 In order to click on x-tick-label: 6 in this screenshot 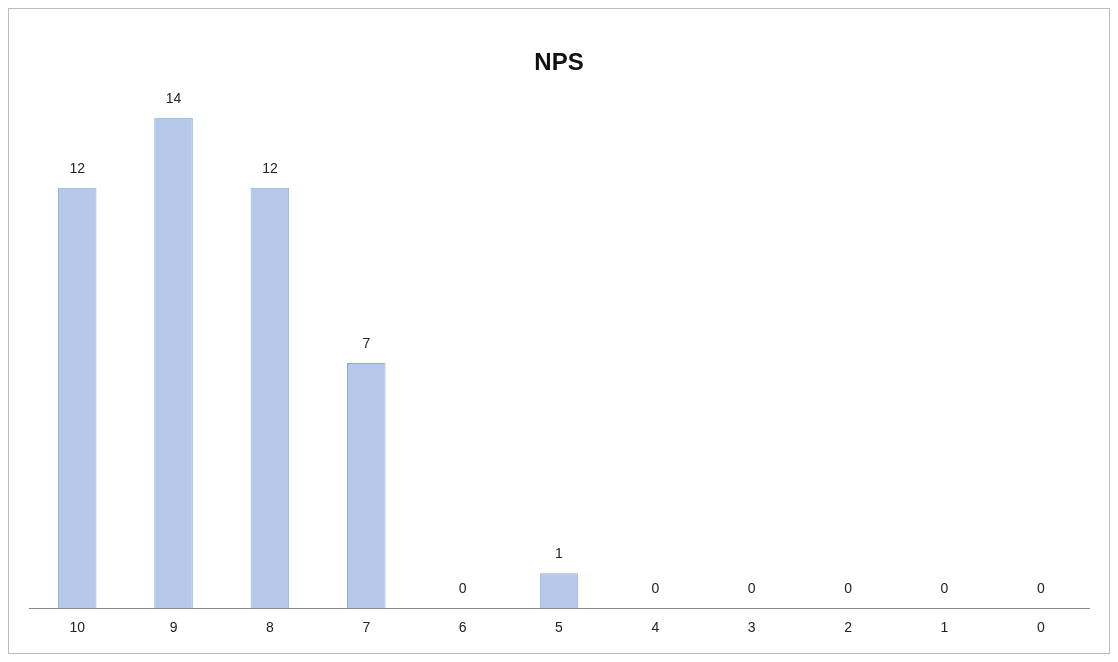, I will do `click(462, 627)`.